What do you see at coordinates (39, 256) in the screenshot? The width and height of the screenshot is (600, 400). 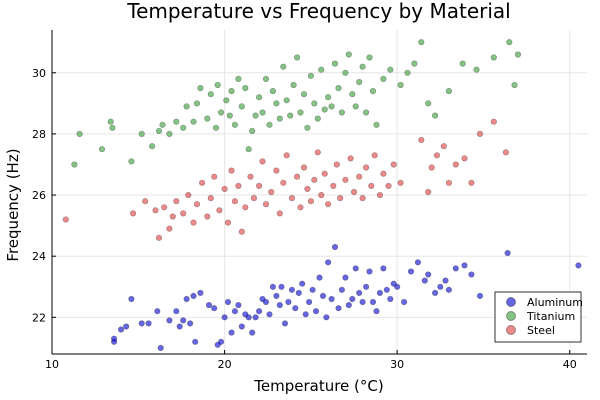 I see `y-tick-label: 24` at bounding box center [39, 256].